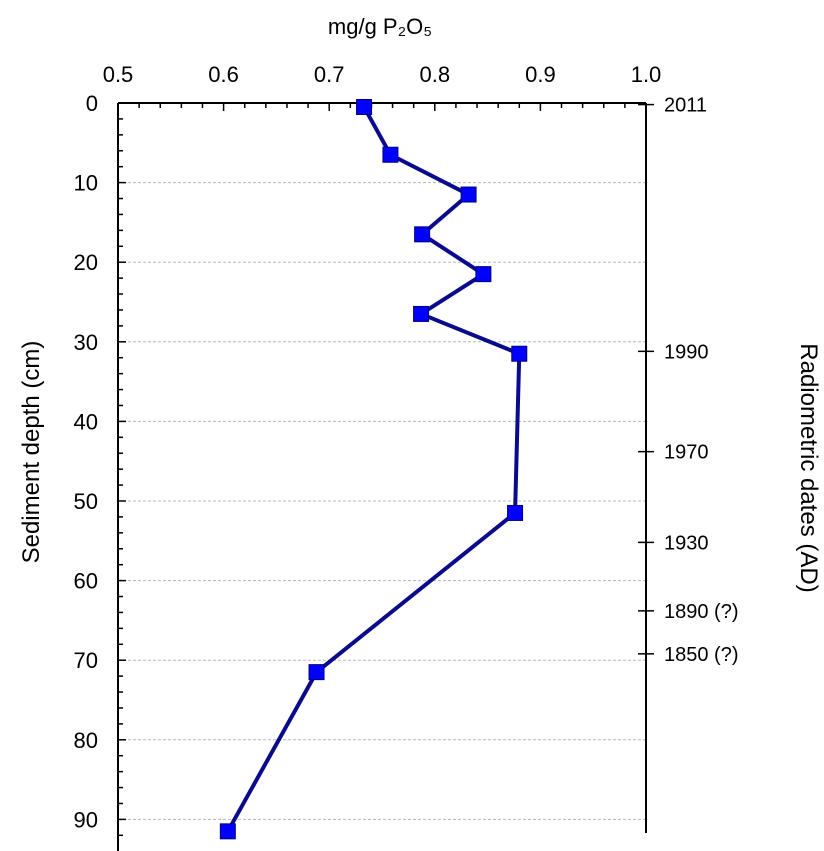 Image resolution: width=824 pixels, height=851 pixels. I want to click on y-tick-label: 90, so click(86, 819).